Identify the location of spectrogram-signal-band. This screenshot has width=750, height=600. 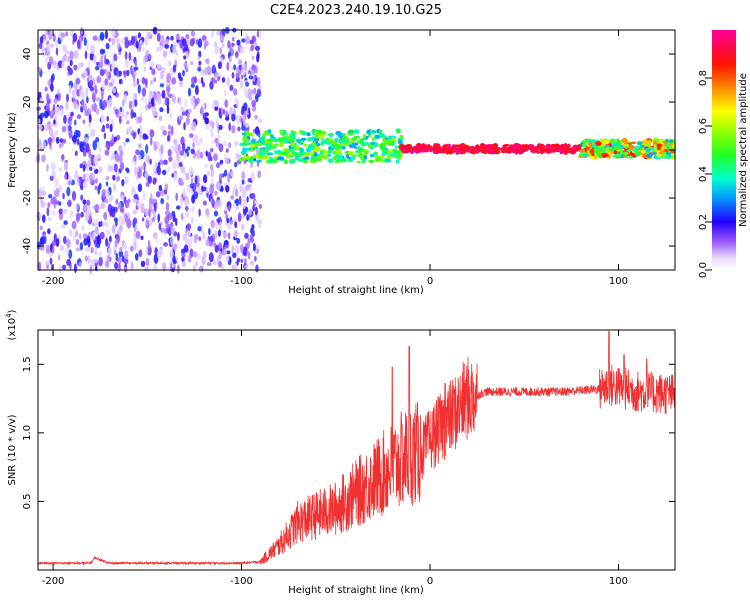
(457, 146).